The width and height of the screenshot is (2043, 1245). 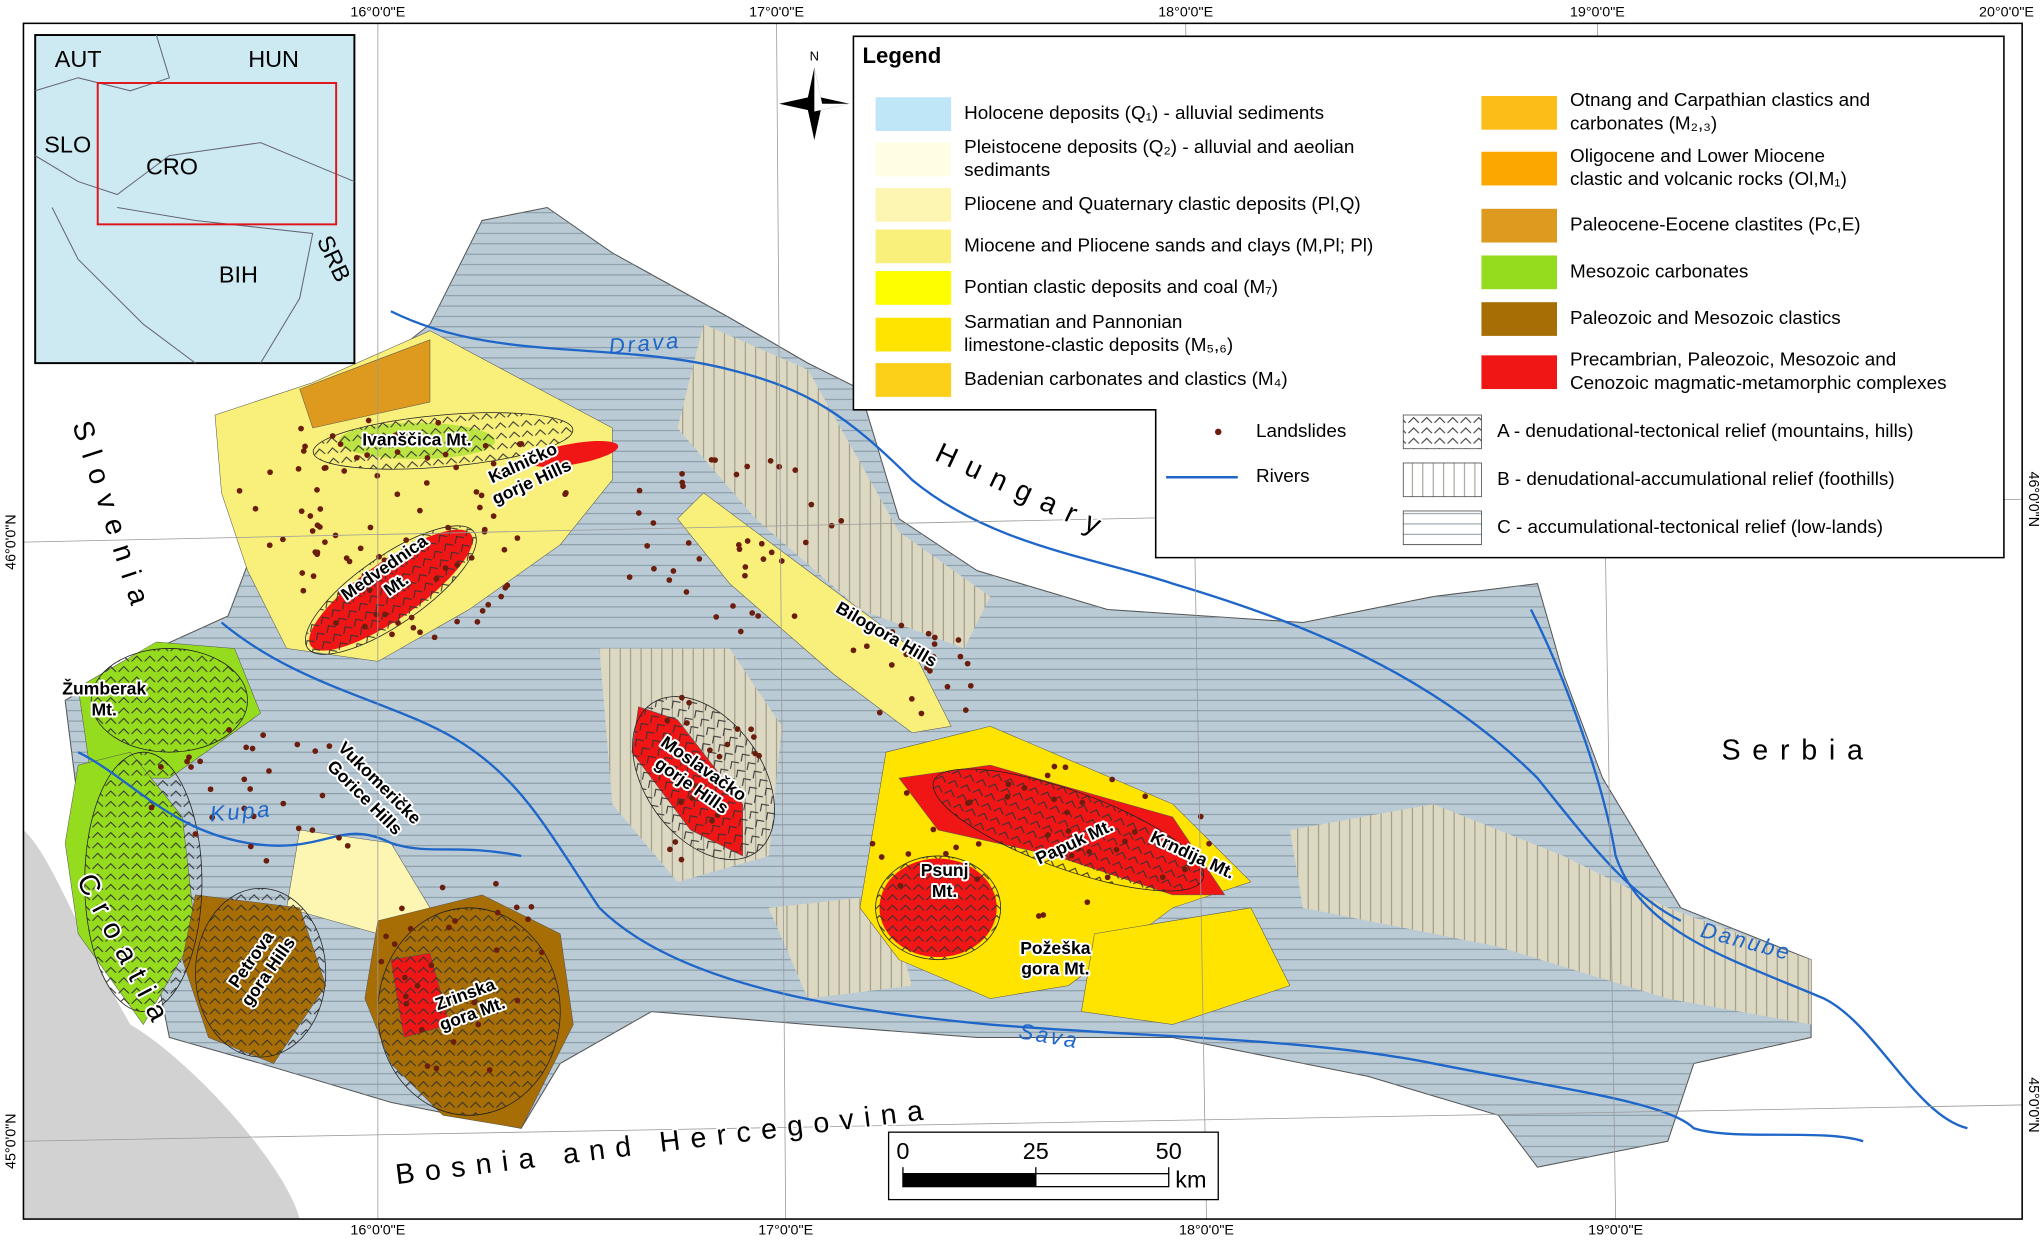 What do you see at coordinates (1023, 1123) in the screenshot?
I see `parallel` at bounding box center [1023, 1123].